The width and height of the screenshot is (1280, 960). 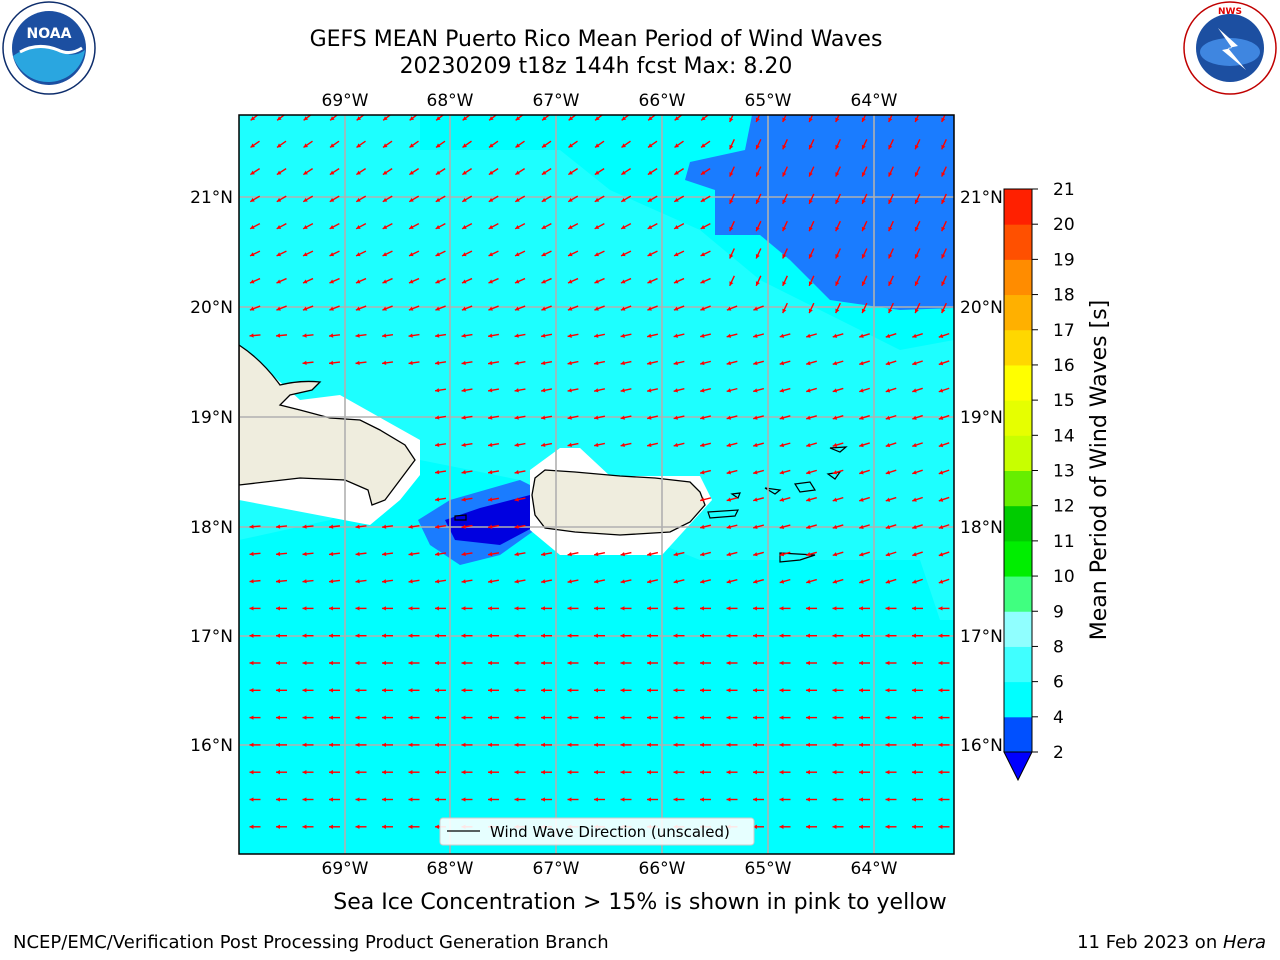 What do you see at coordinates (1064, 401) in the screenshot?
I see `colorbar-tick-label: 15` at bounding box center [1064, 401].